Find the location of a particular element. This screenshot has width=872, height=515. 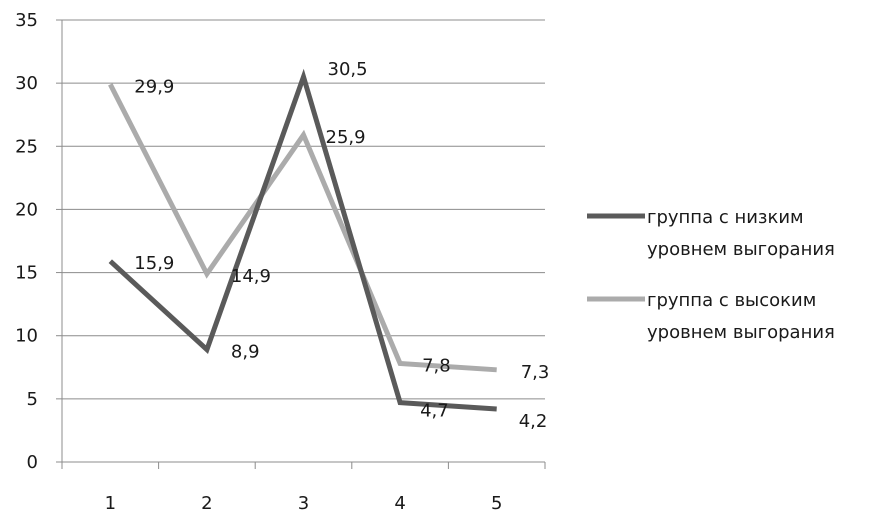

legend-label-2: уровнем выгорания is located at coordinates (741, 332).